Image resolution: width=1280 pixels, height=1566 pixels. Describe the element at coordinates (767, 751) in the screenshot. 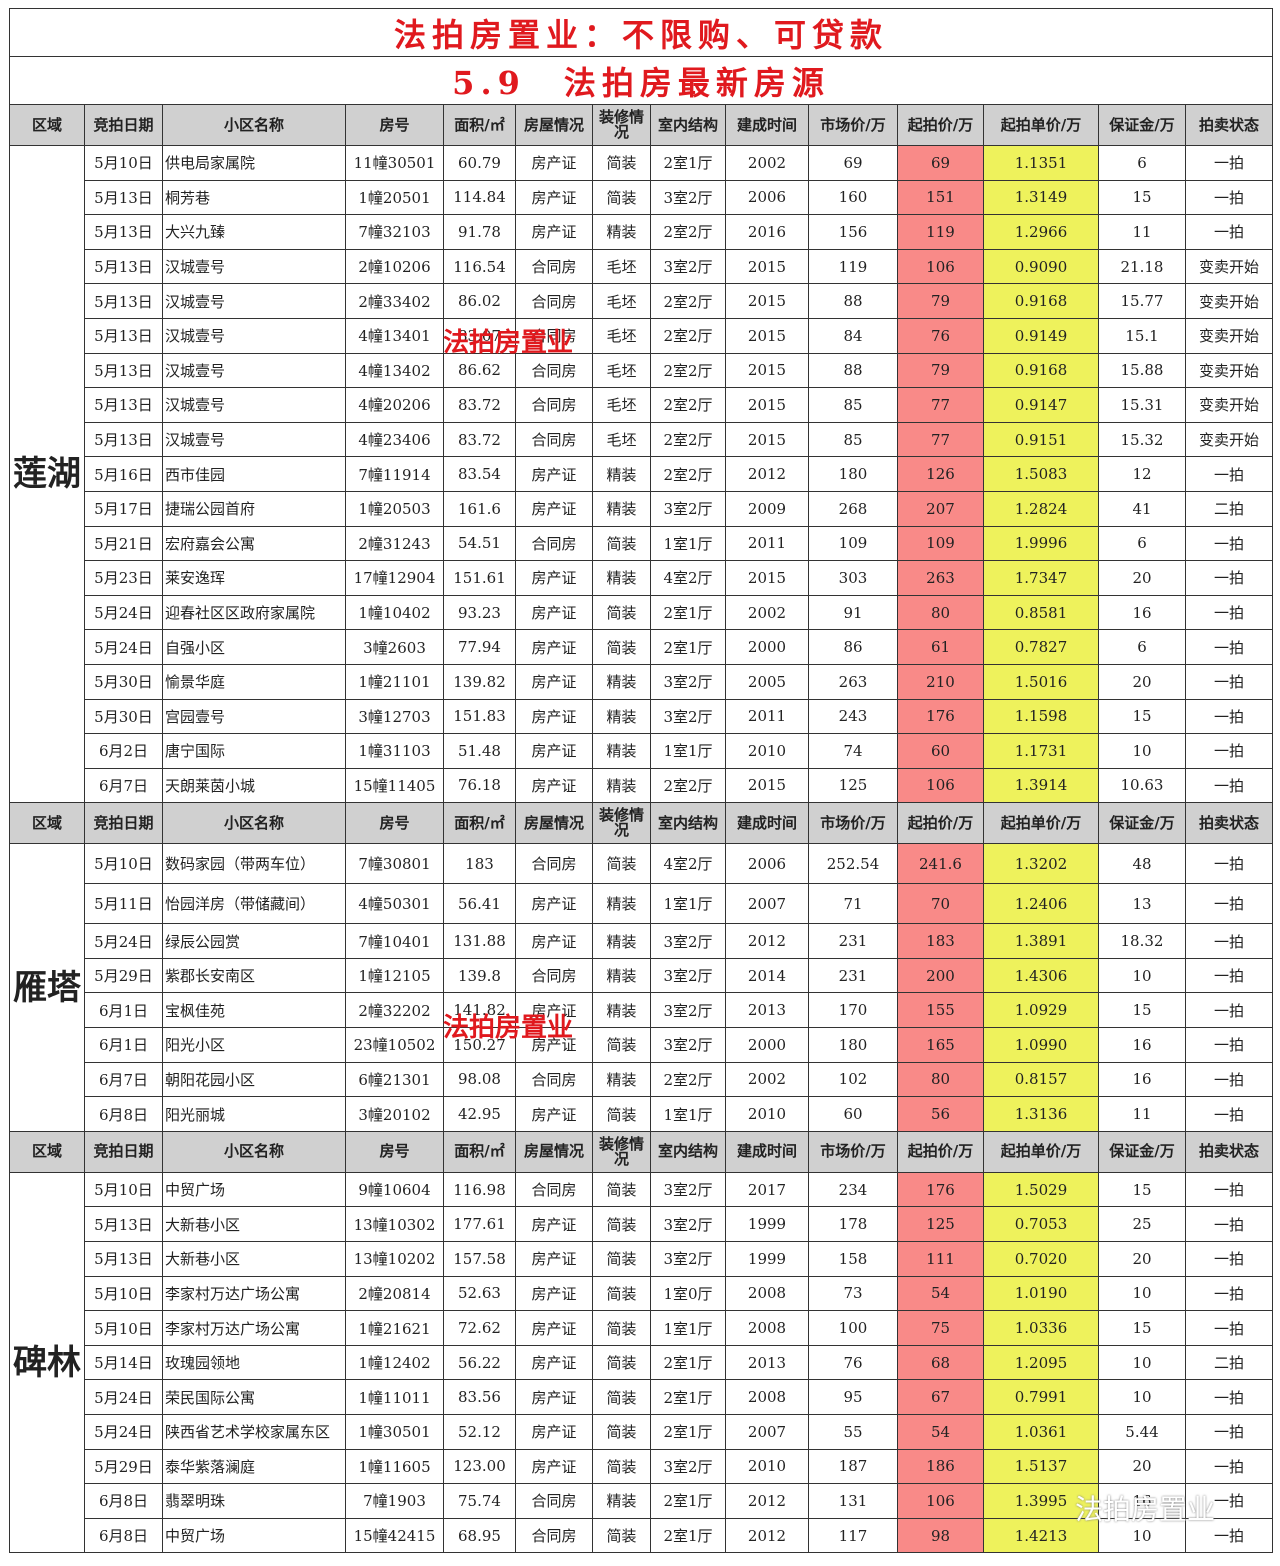

I see `year-cell: 2010` at that location.